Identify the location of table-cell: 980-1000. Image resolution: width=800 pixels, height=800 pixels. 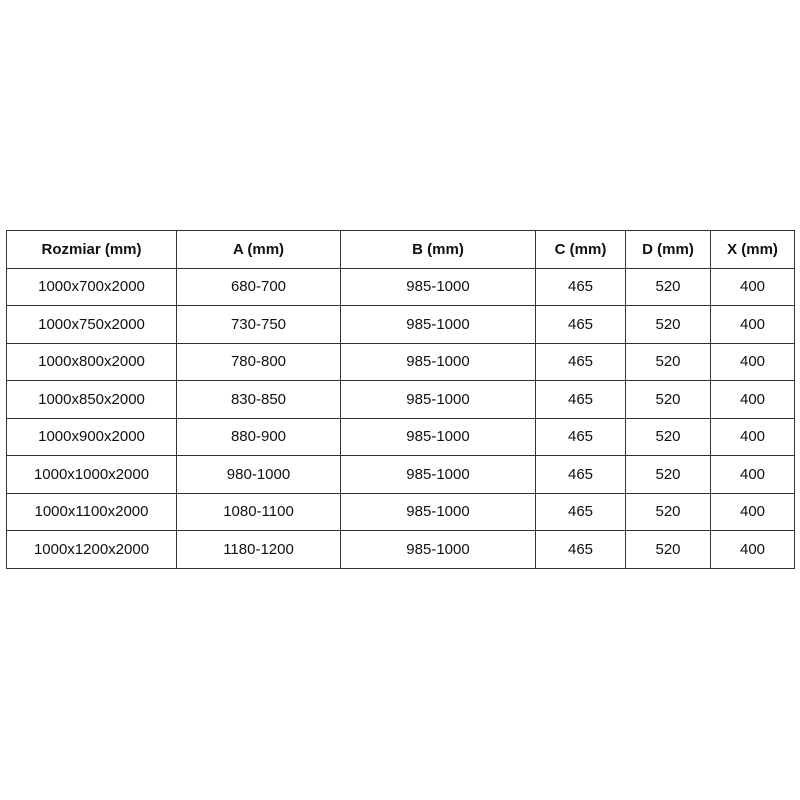
(258, 474).